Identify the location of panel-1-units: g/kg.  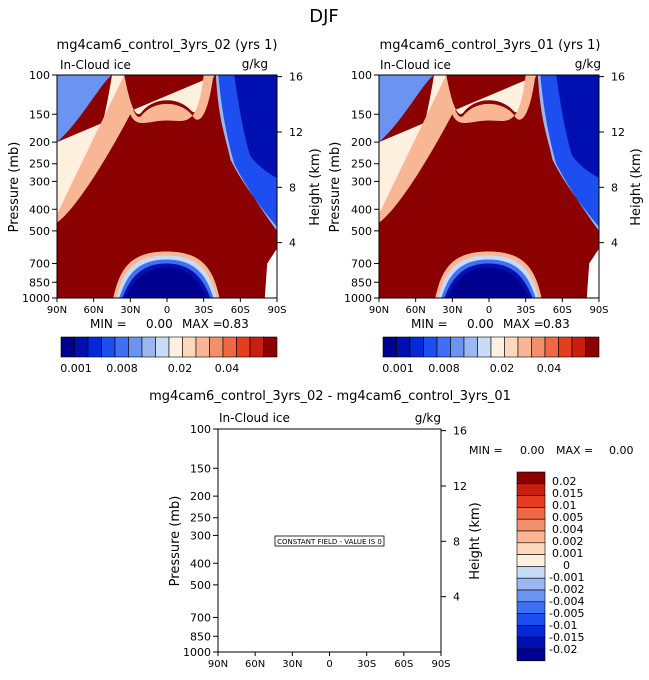
(255, 64).